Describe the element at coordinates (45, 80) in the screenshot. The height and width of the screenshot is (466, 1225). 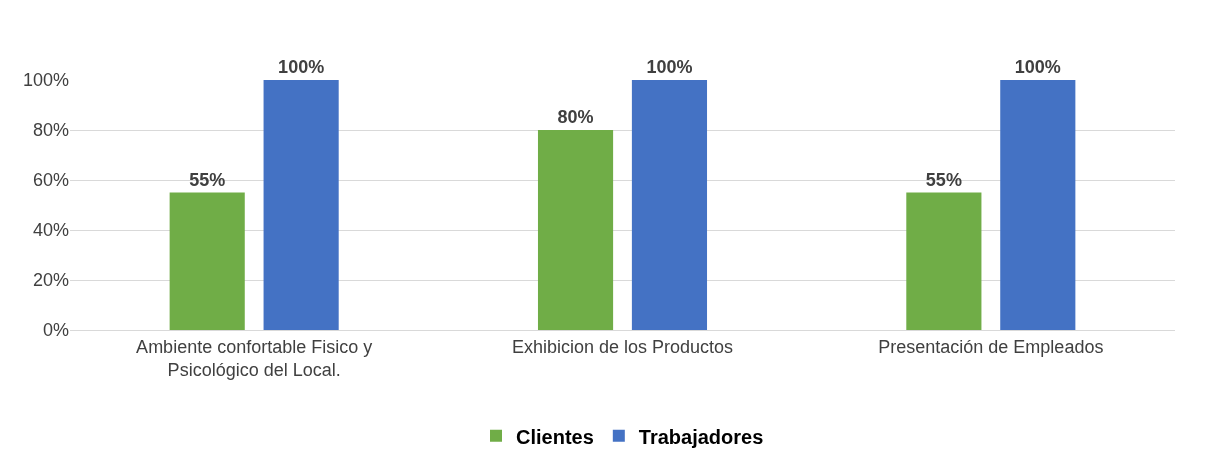
I see `y-tick-label: 100%` at that location.